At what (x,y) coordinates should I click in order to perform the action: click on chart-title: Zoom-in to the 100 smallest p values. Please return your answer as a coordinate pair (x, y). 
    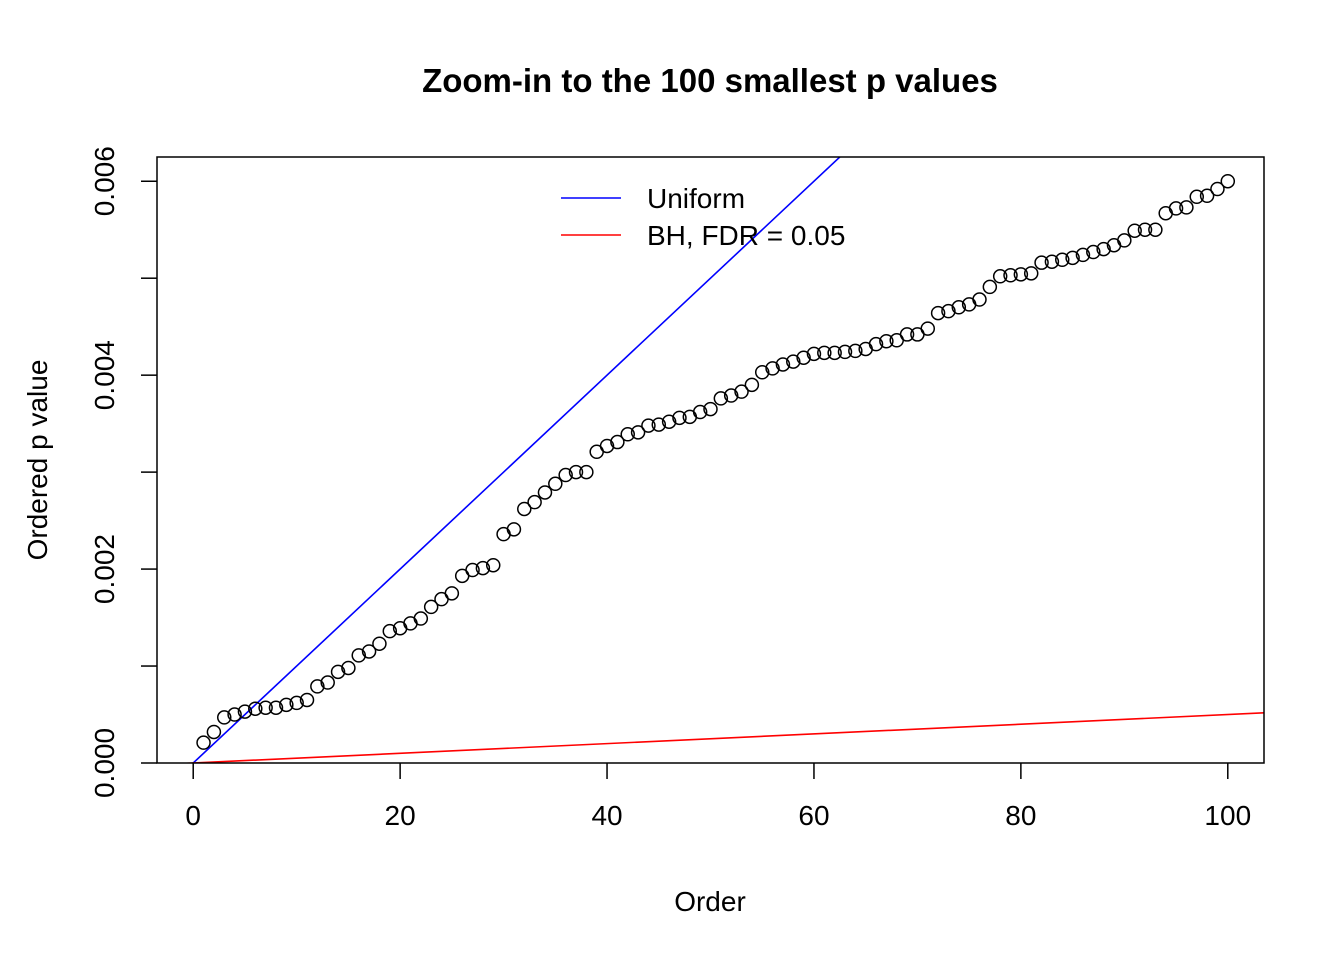
    Looking at the image, I should click on (710, 80).